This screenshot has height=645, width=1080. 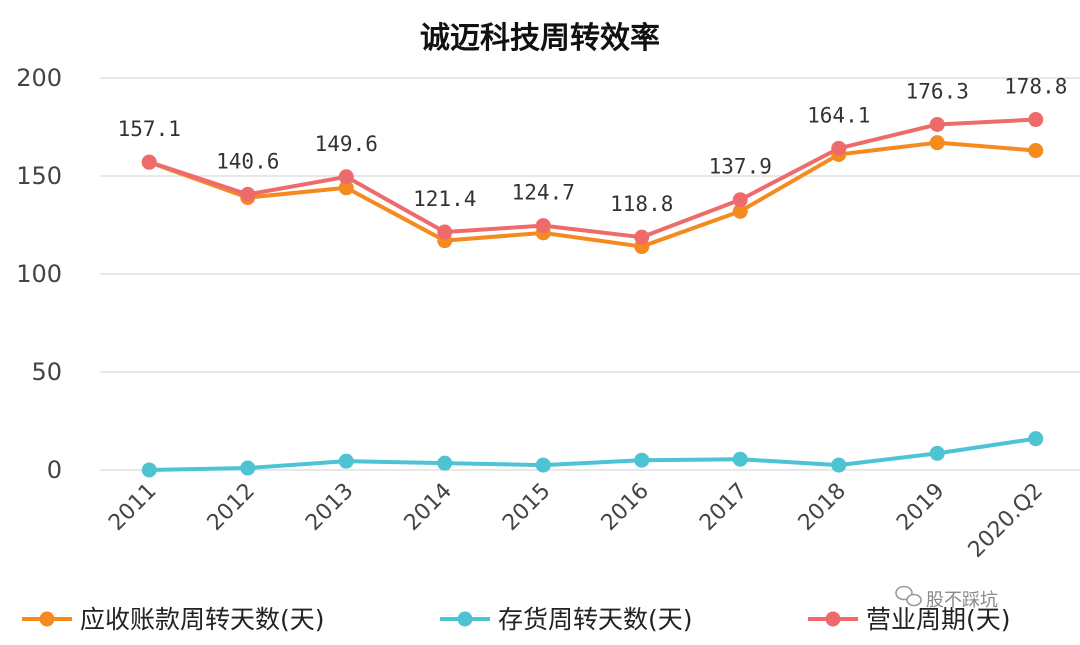 I want to click on data-label: 121.4, so click(x=444, y=199).